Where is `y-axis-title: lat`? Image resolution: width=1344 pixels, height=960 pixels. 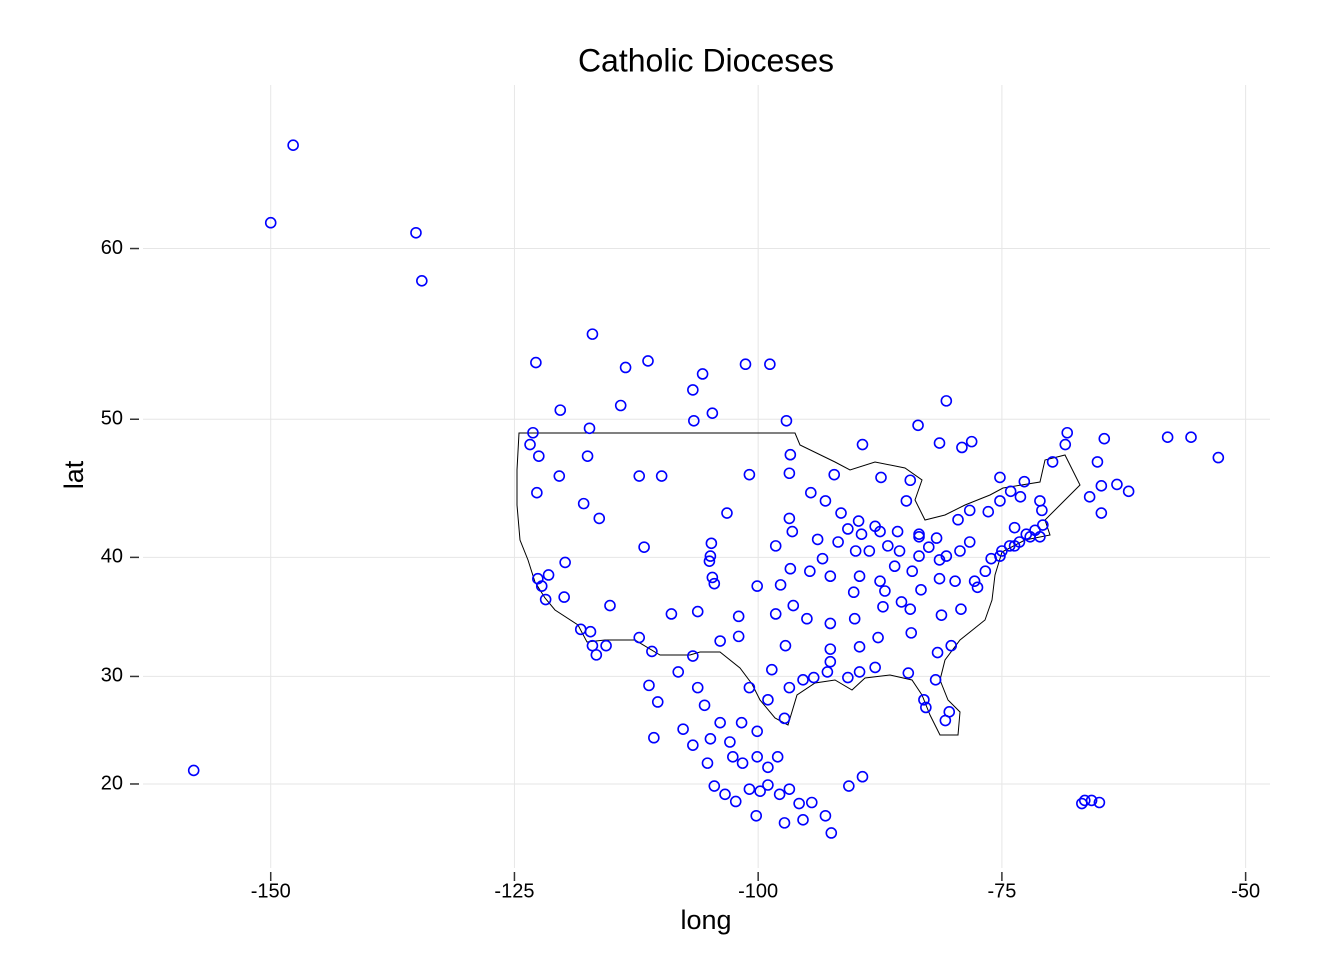 y-axis-title: lat is located at coordinates (74, 474).